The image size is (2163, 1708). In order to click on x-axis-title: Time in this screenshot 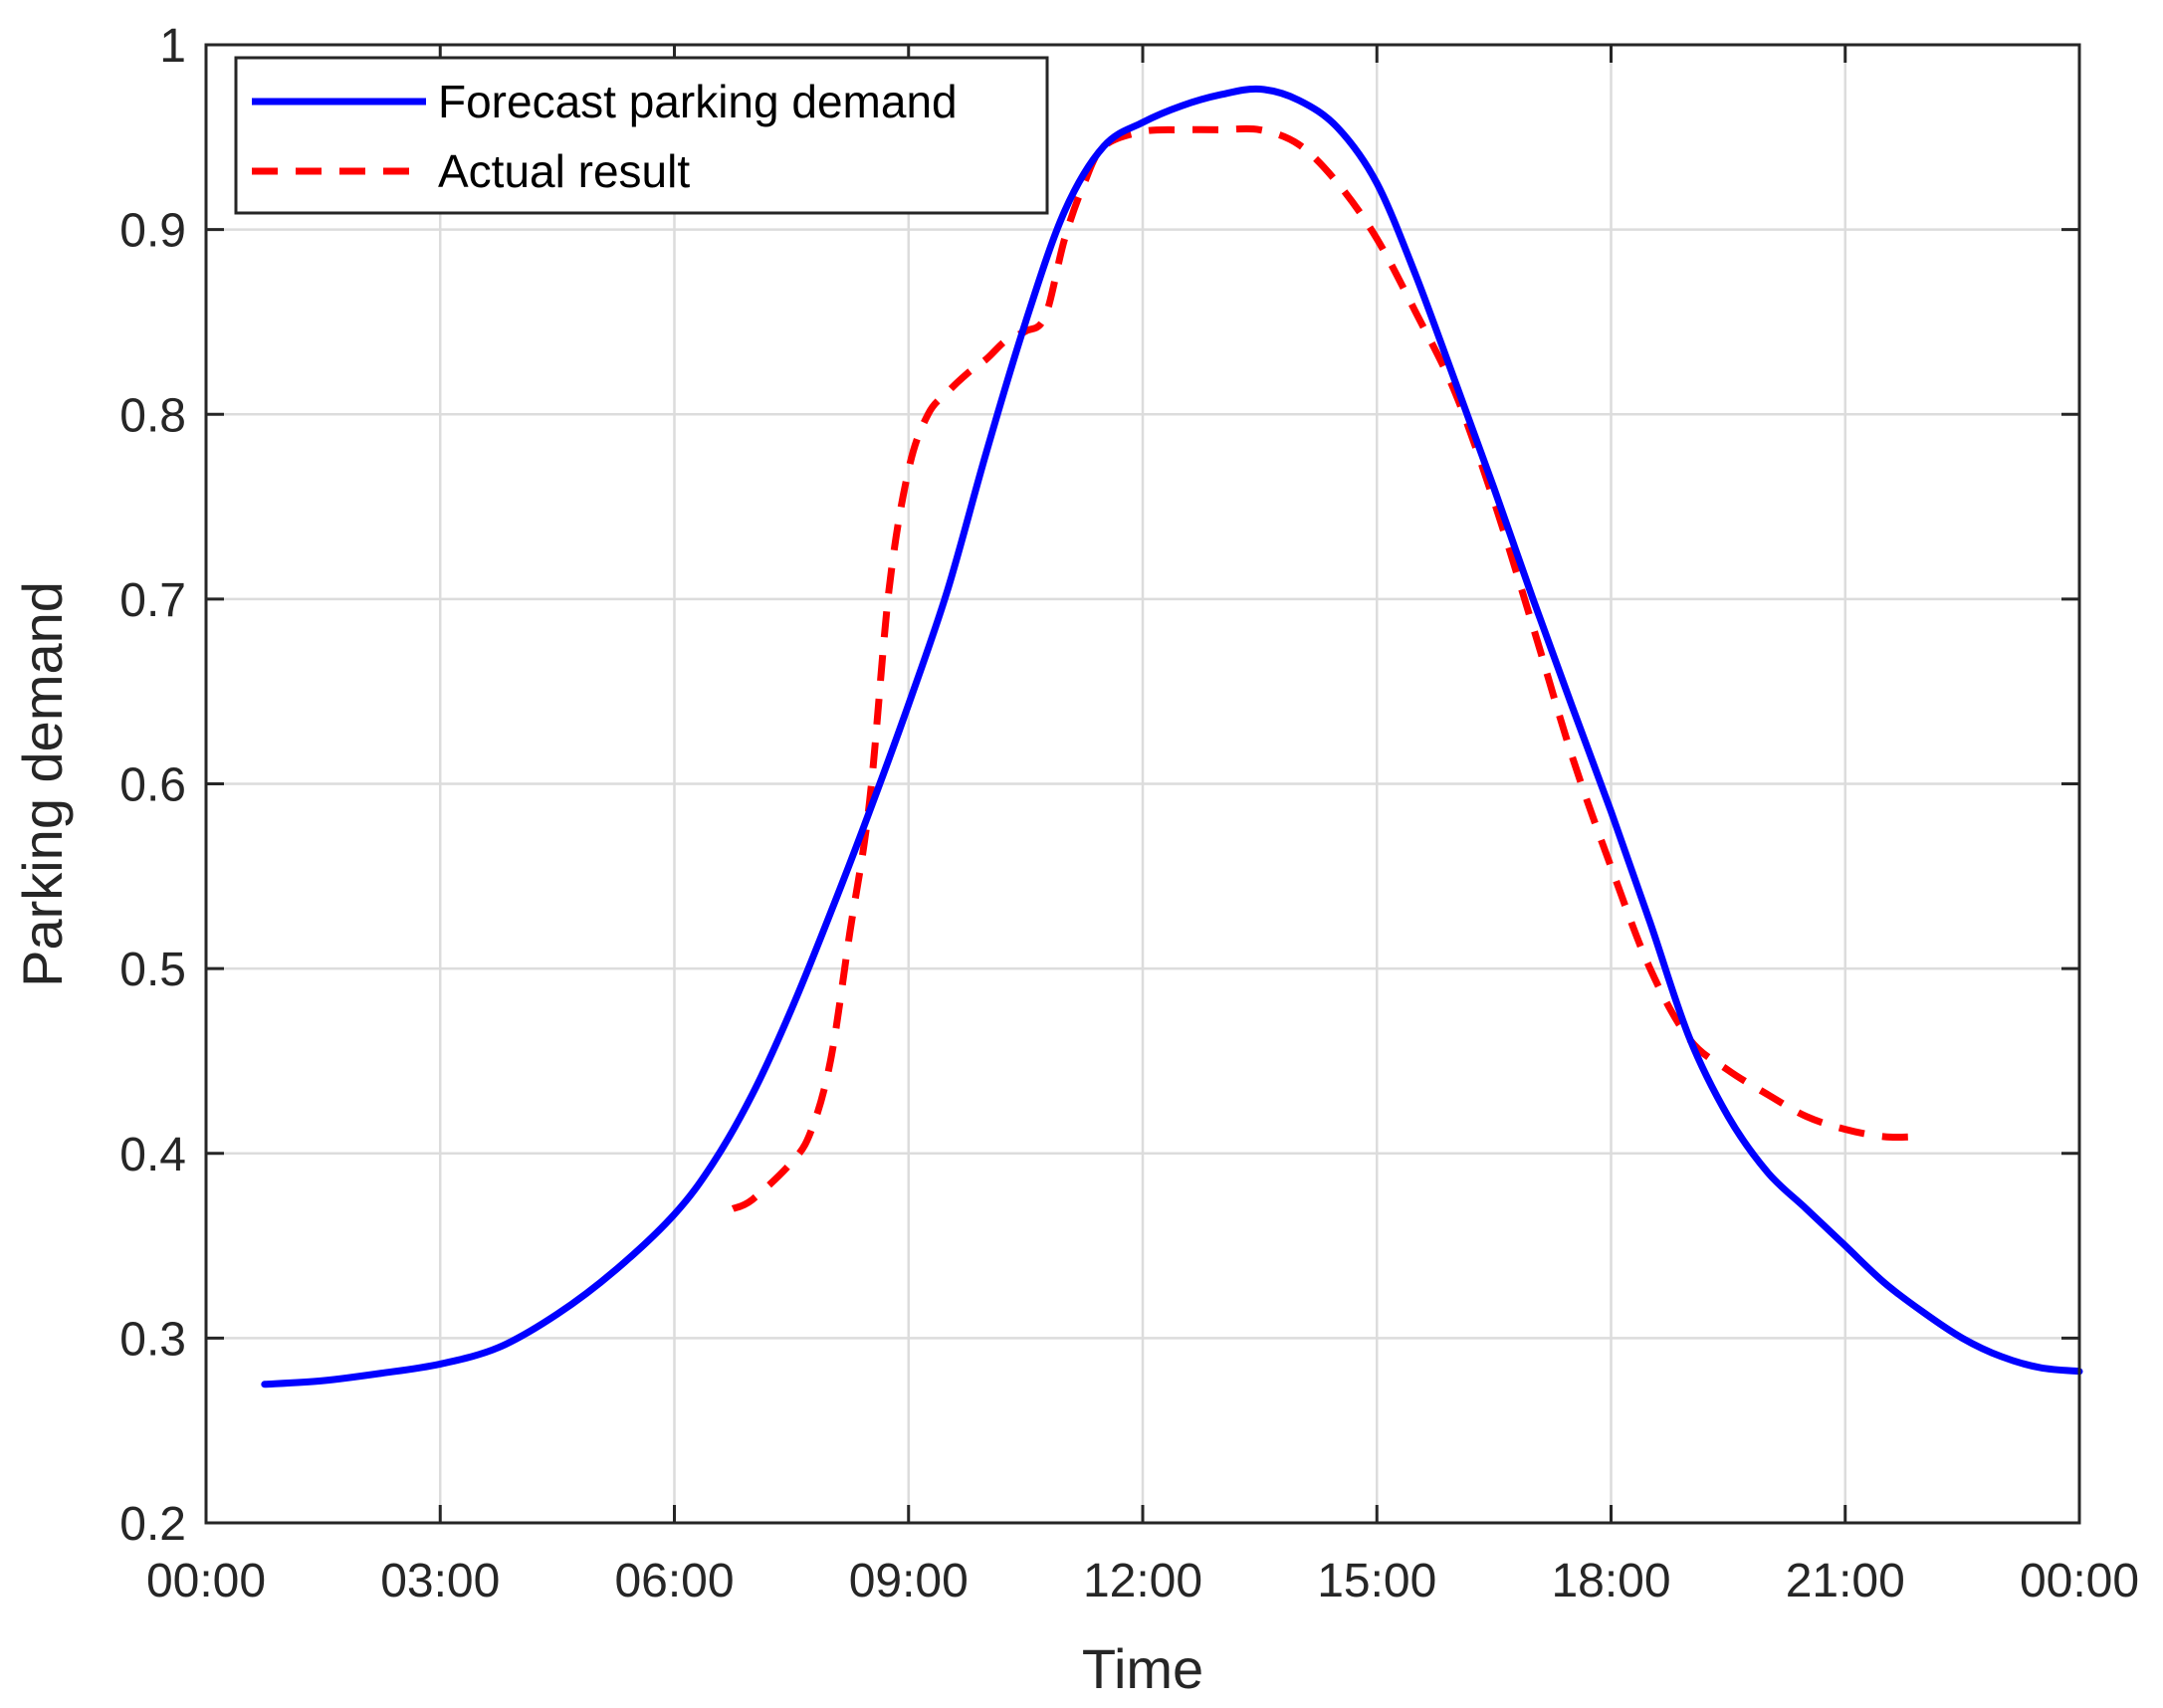, I will do `click(1142, 1668)`.